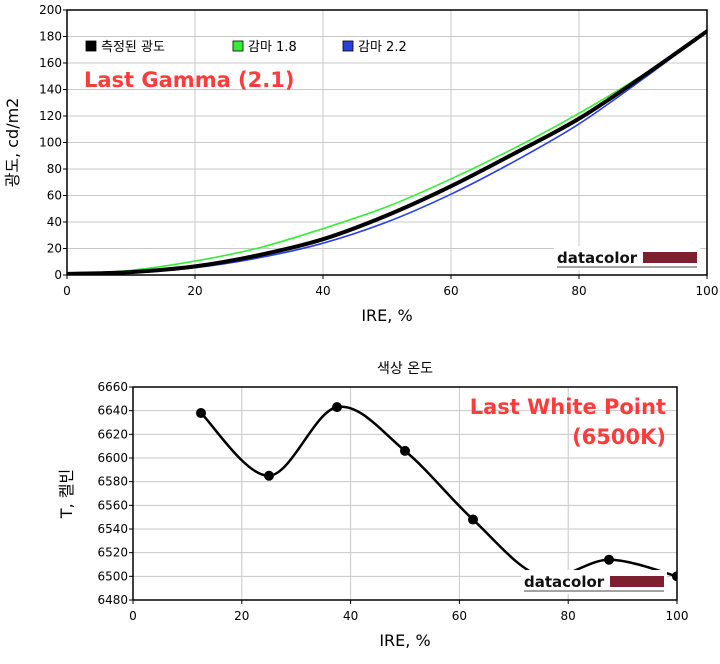  What do you see at coordinates (112, 387) in the screenshot?
I see `y-tick-label: 6660` at bounding box center [112, 387].